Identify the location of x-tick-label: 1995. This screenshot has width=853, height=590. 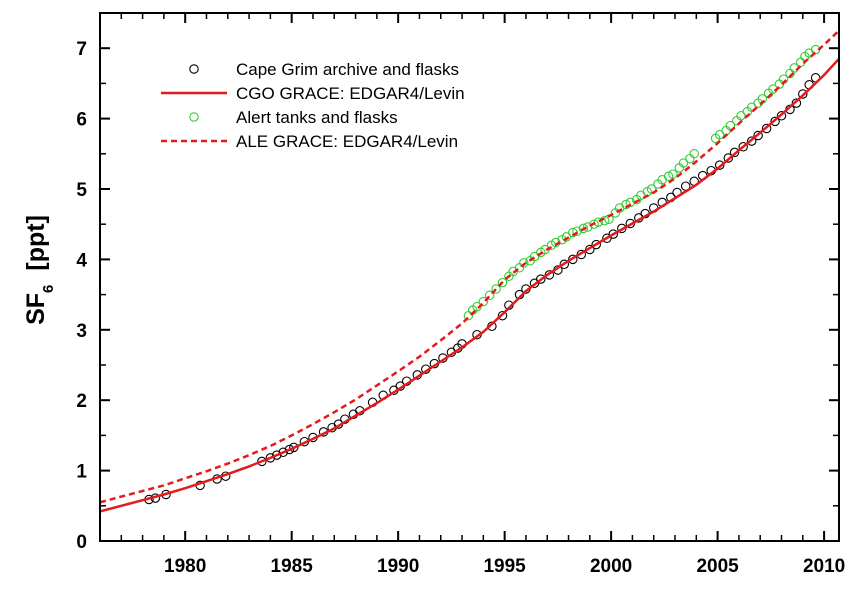
(504, 566).